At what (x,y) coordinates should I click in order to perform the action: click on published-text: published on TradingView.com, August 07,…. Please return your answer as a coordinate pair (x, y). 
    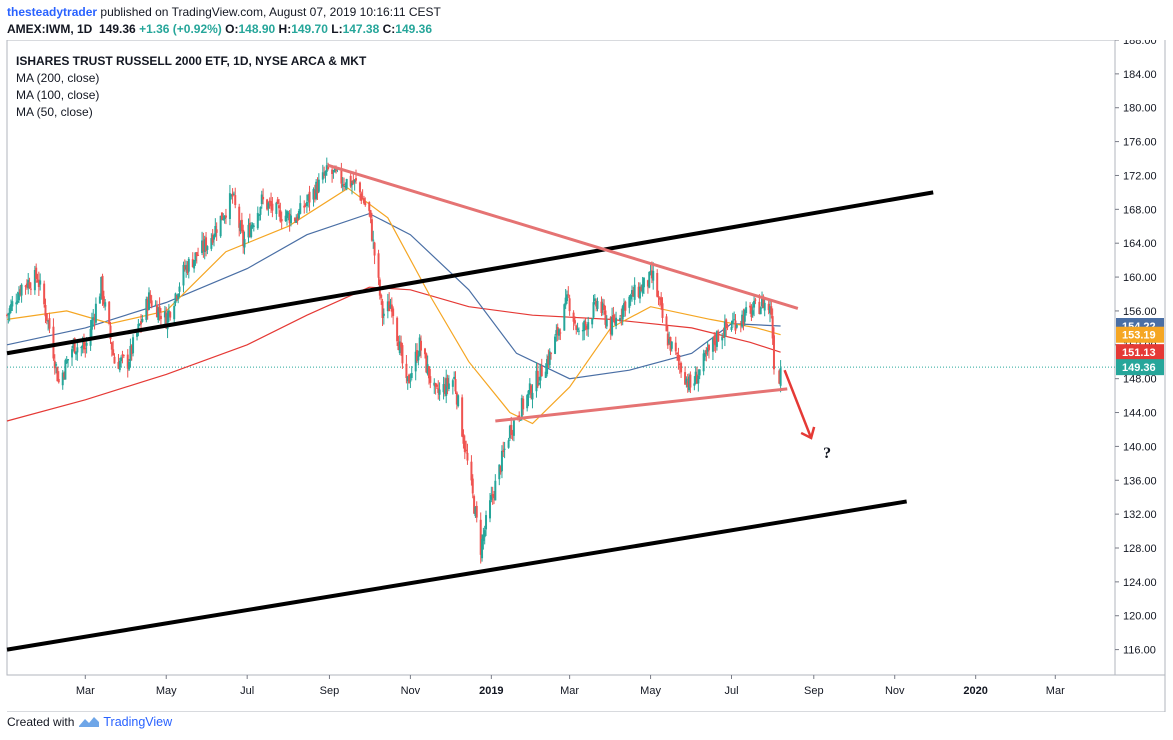
    Looking at the image, I should click on (270, 12).